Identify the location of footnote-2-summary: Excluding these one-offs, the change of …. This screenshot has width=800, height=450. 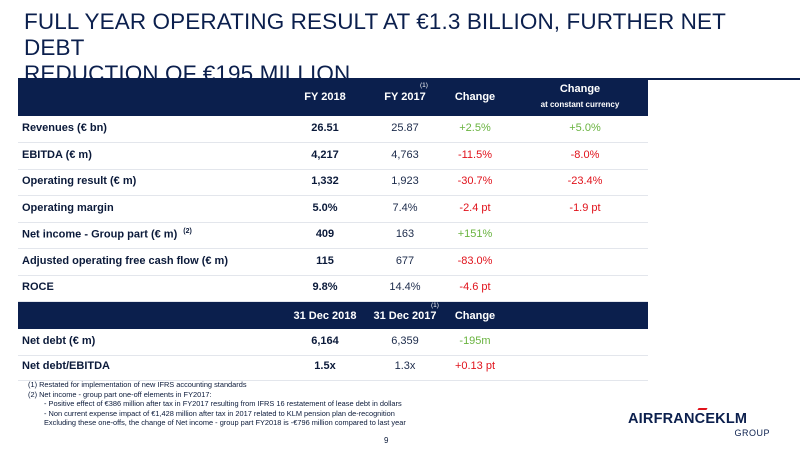
(225, 423).